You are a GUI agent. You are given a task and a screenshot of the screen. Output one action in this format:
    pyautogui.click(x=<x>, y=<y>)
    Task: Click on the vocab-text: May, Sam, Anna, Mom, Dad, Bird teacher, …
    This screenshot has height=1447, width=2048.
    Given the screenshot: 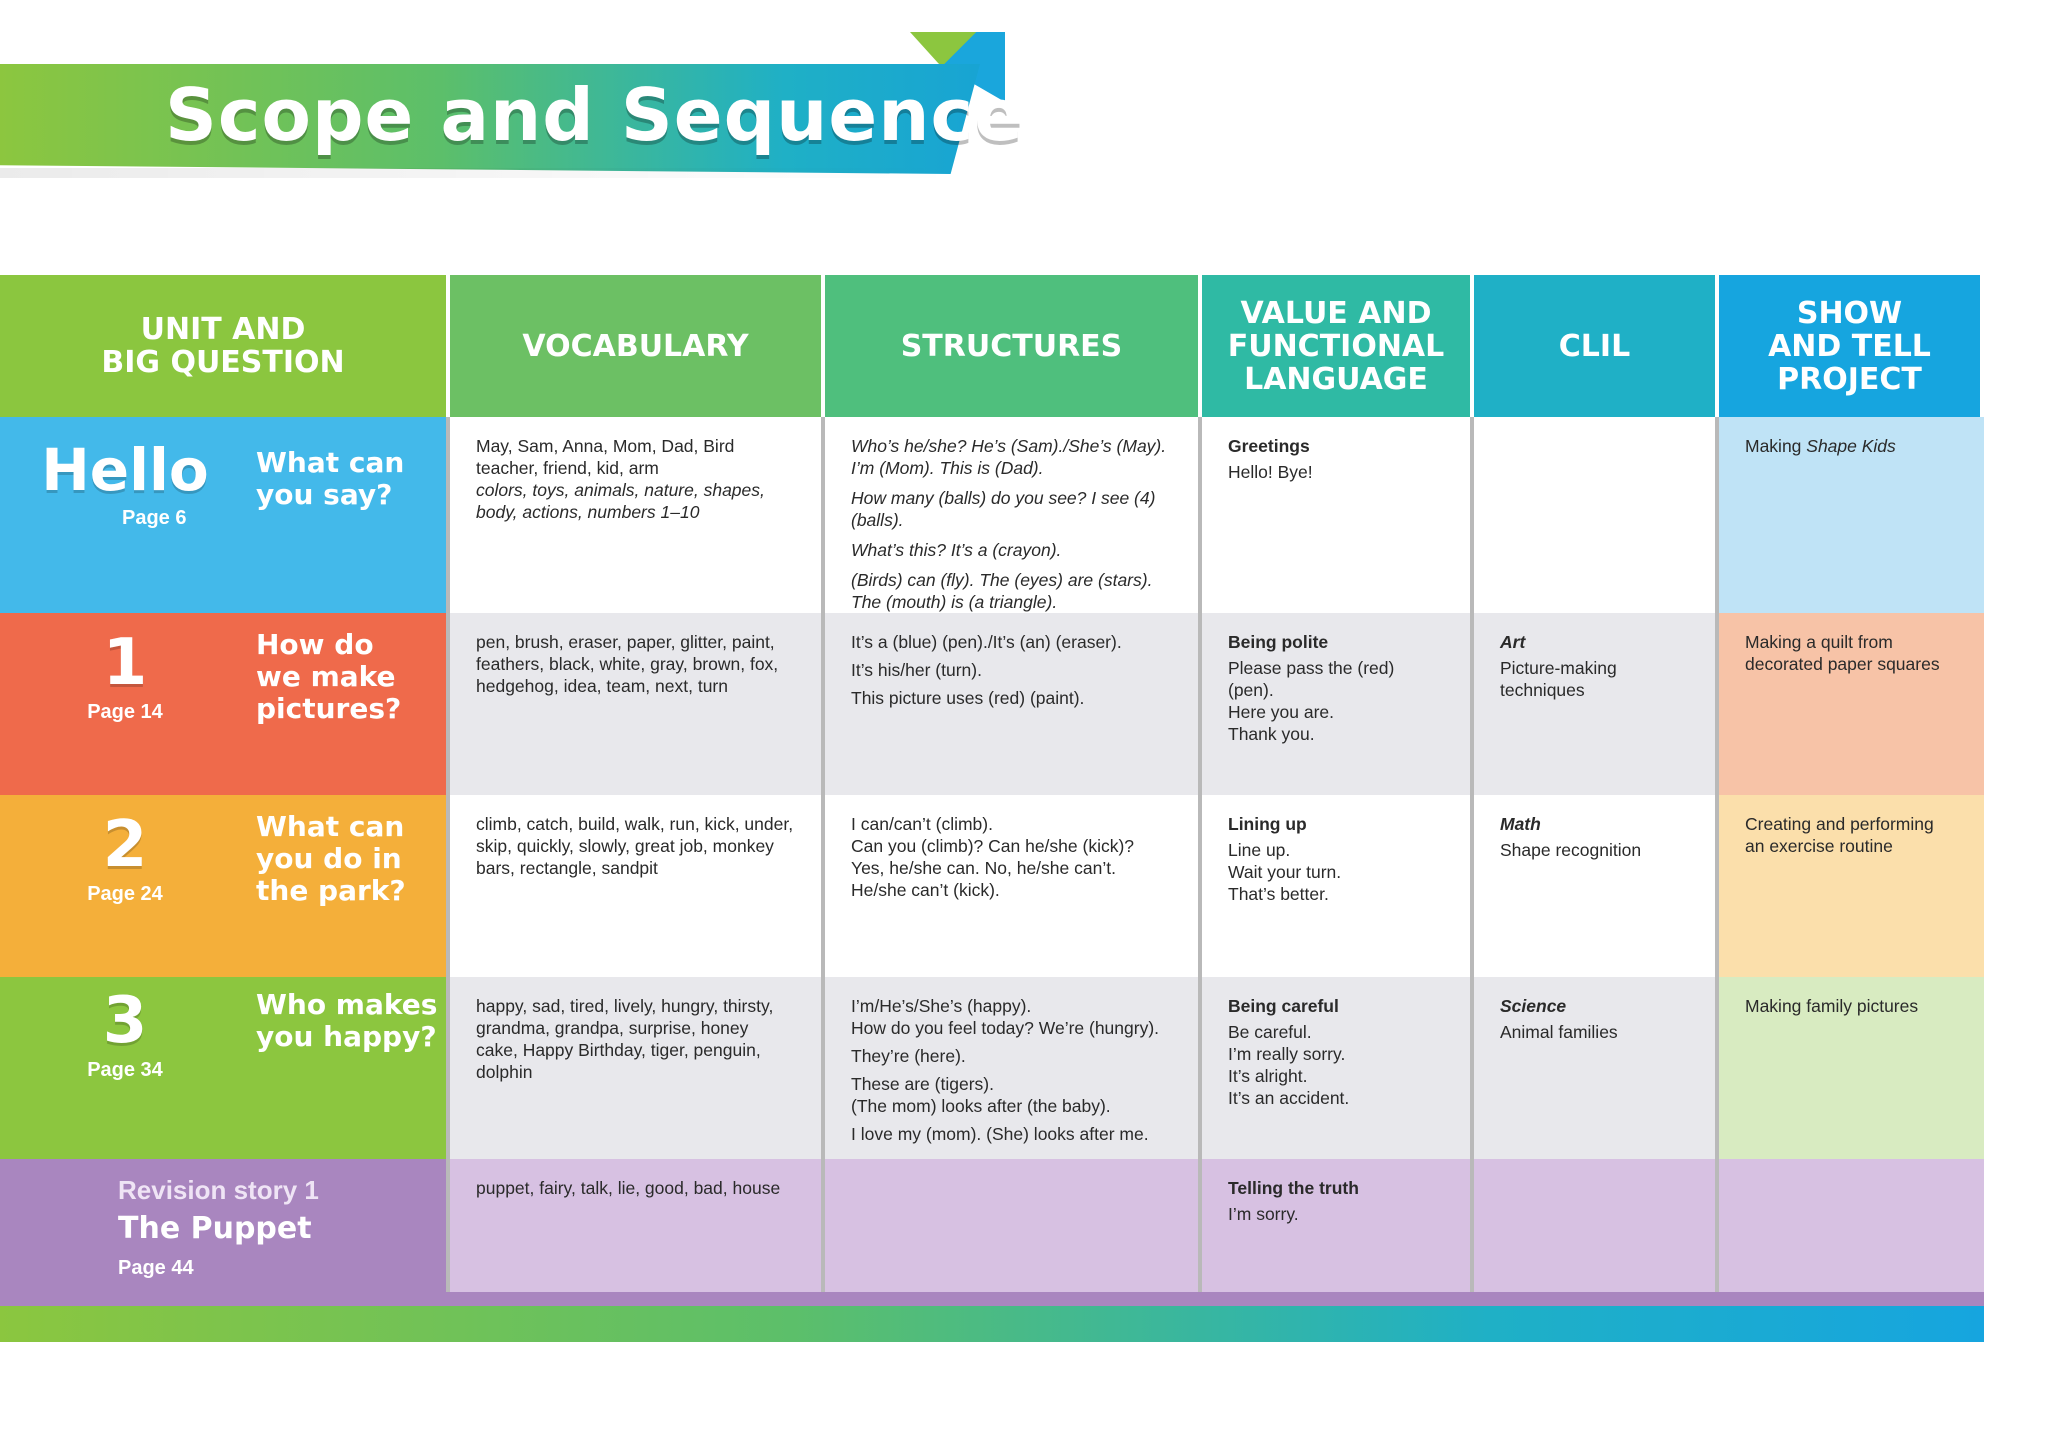 What is the action you would take?
    pyautogui.click(x=605, y=457)
    